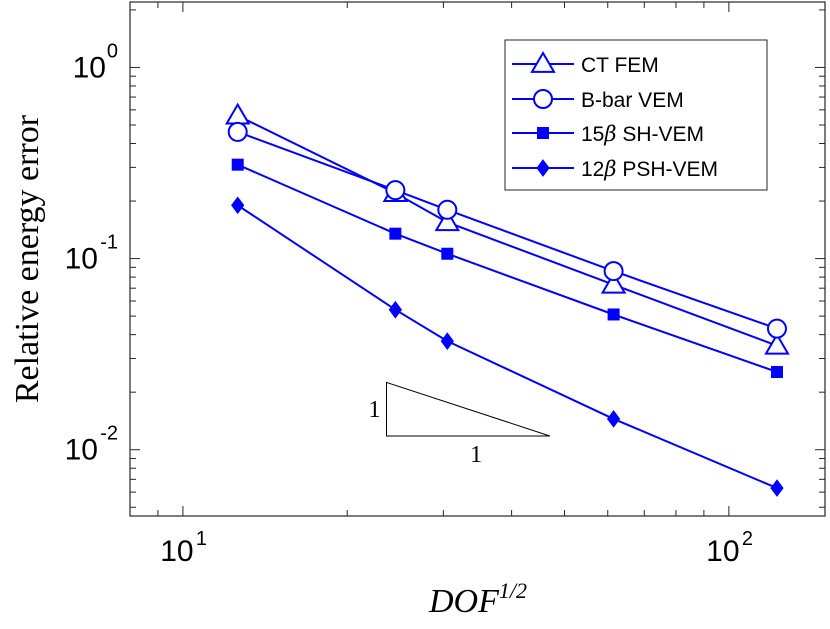  Describe the element at coordinates (543, 133) in the screenshot. I see `legend-marker-square` at that location.